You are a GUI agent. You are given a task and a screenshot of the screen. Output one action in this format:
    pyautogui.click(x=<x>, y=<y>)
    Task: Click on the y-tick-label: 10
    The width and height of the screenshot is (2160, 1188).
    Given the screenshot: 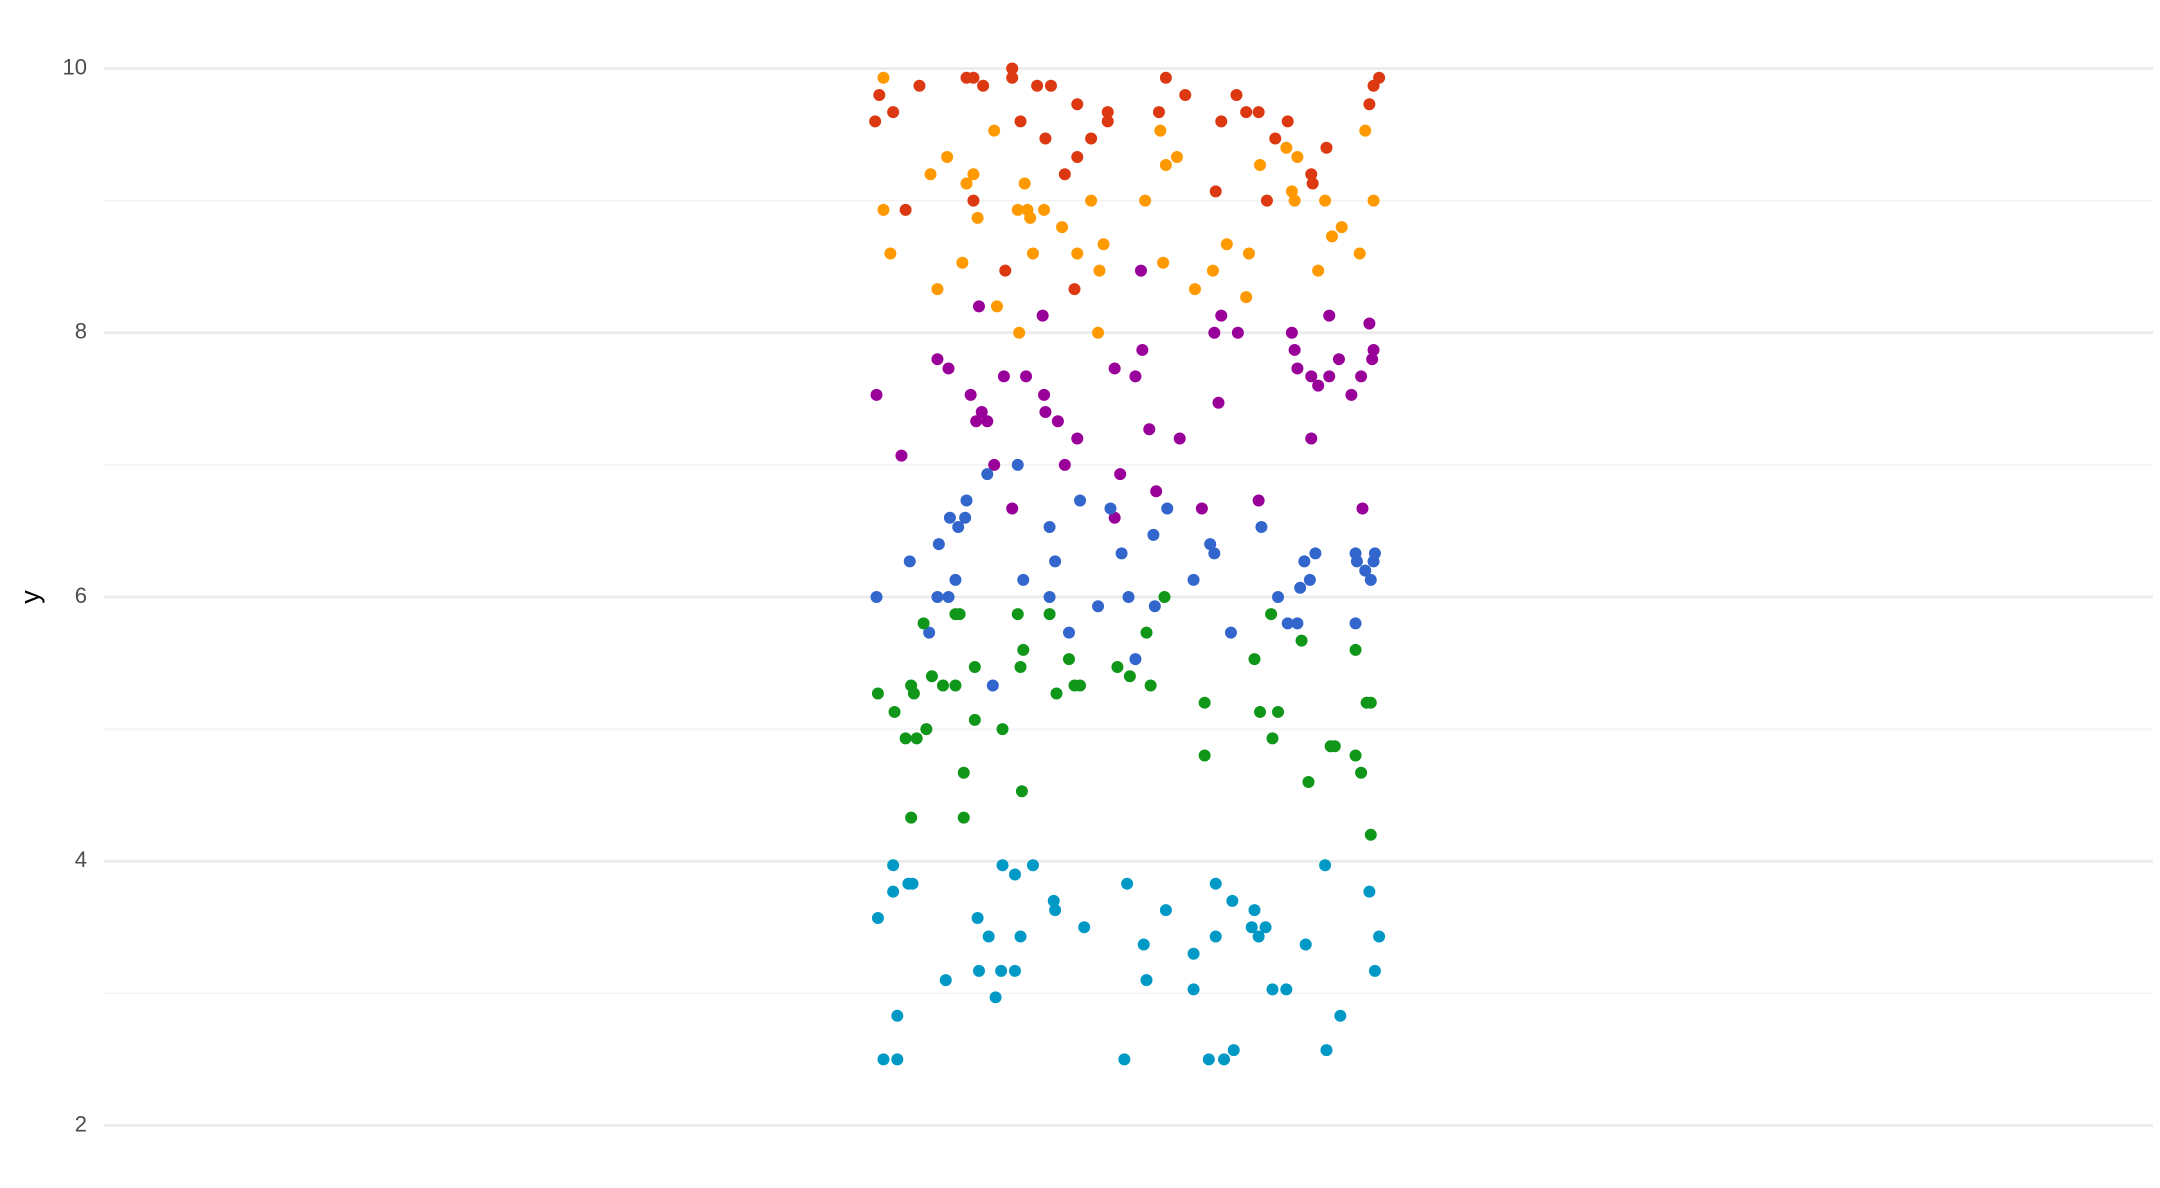 What is the action you would take?
    pyautogui.click(x=75, y=66)
    